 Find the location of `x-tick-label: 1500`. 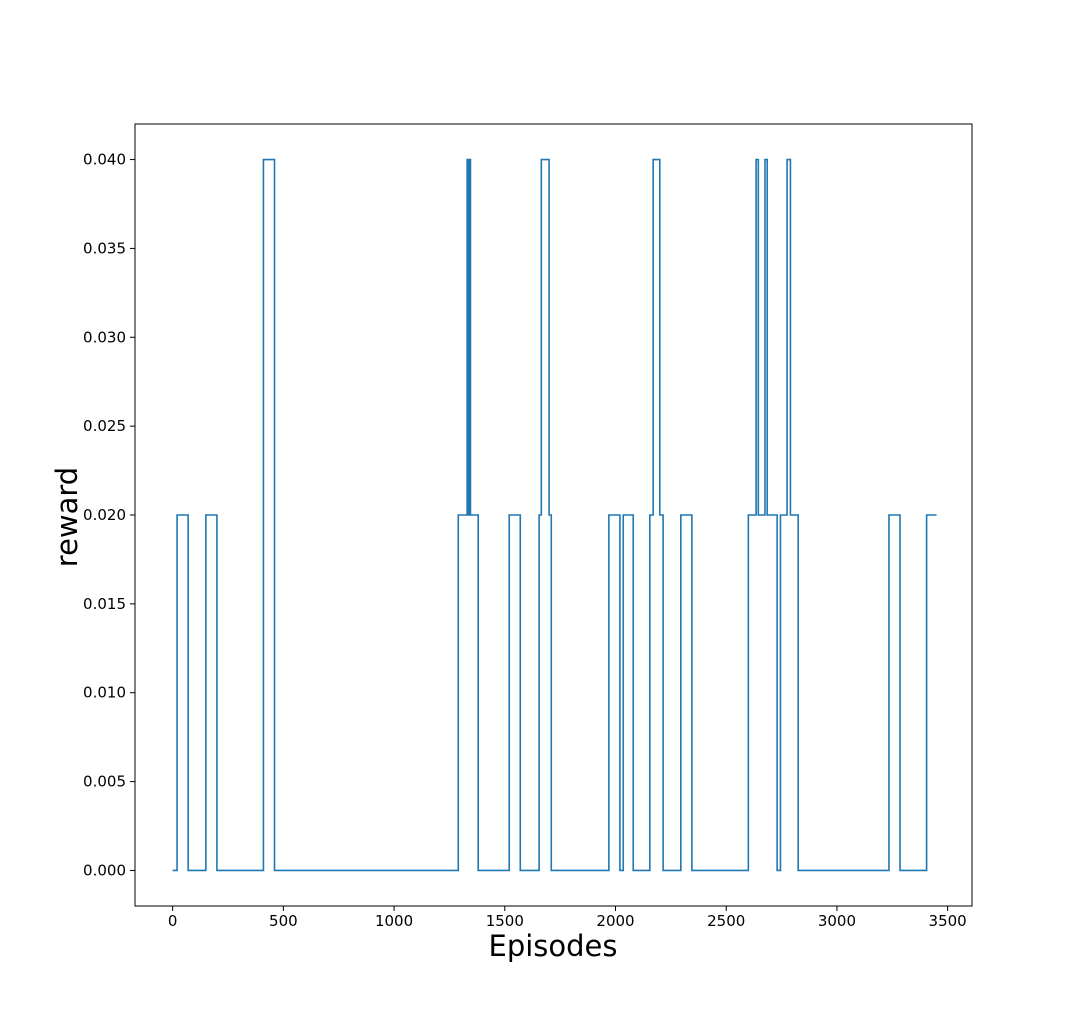

x-tick-label: 1500 is located at coordinates (505, 921).